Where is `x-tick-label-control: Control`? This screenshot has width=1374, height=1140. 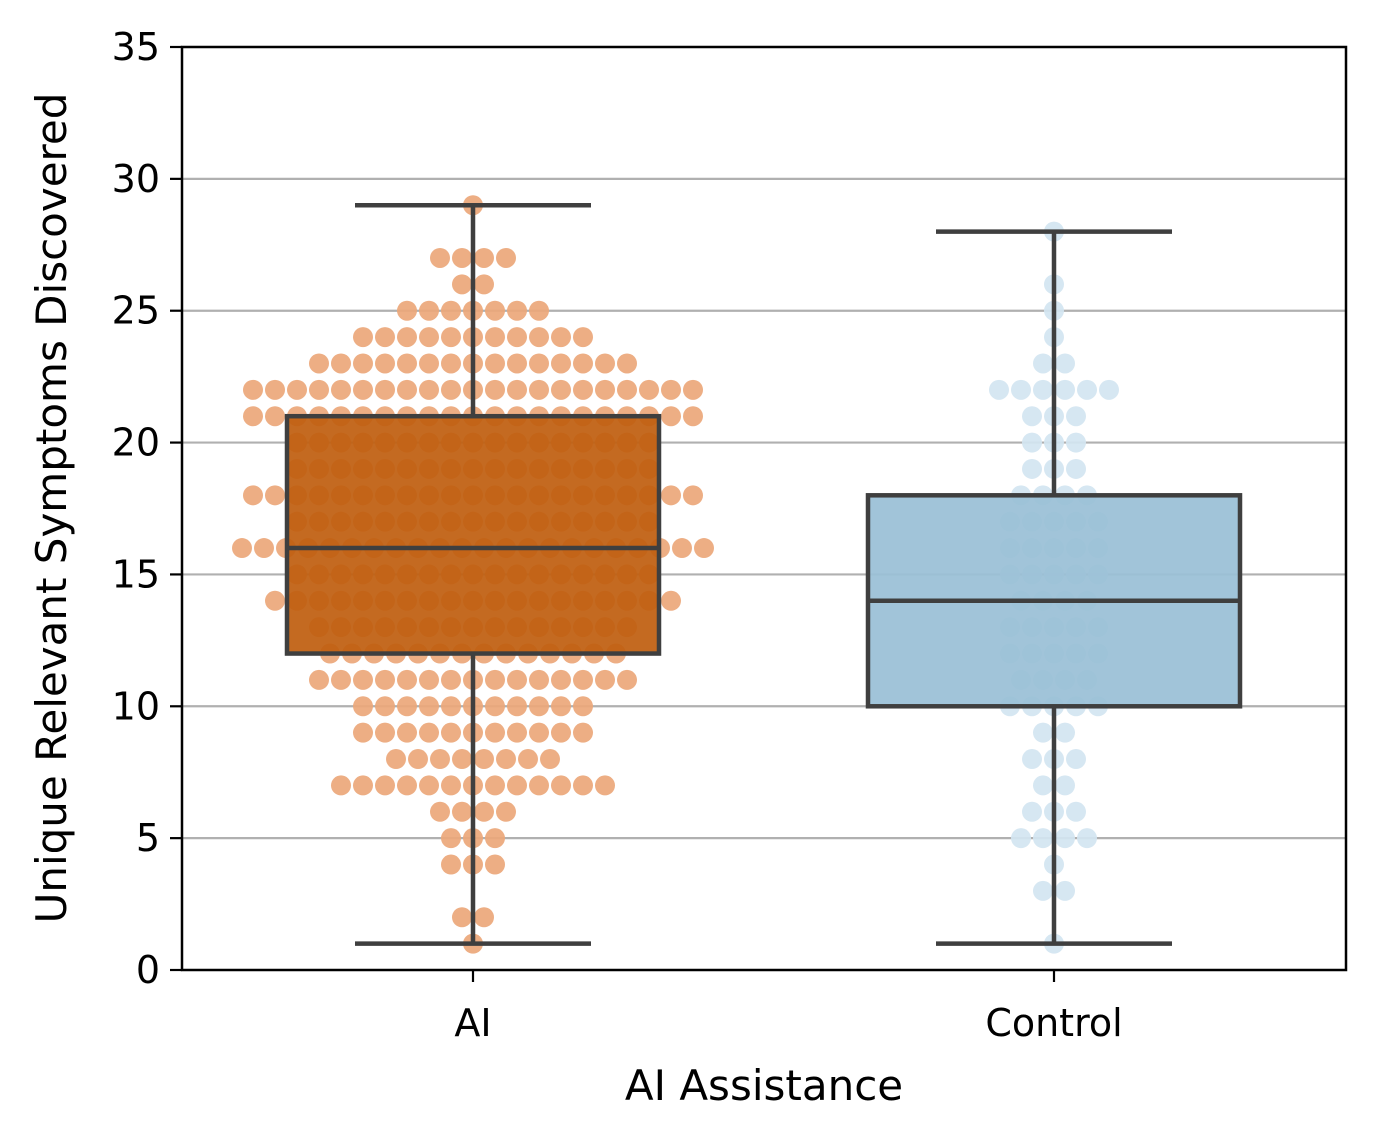
x-tick-label-control: Control is located at coordinates (1053, 1023).